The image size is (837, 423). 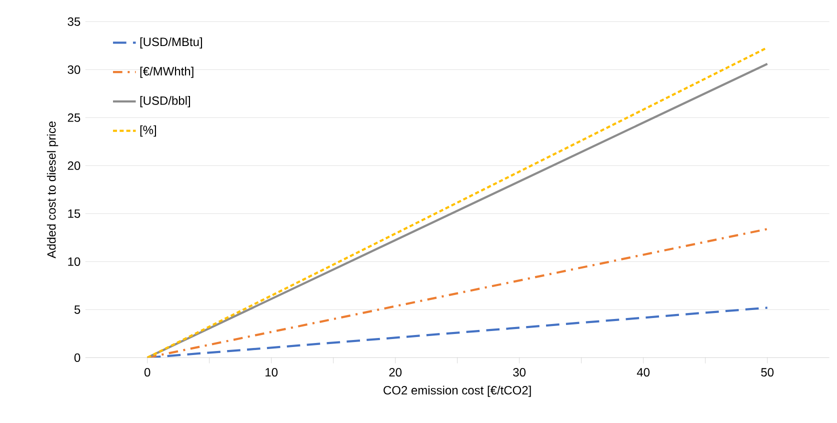 I want to click on x-tick-label: 40, so click(x=643, y=372).